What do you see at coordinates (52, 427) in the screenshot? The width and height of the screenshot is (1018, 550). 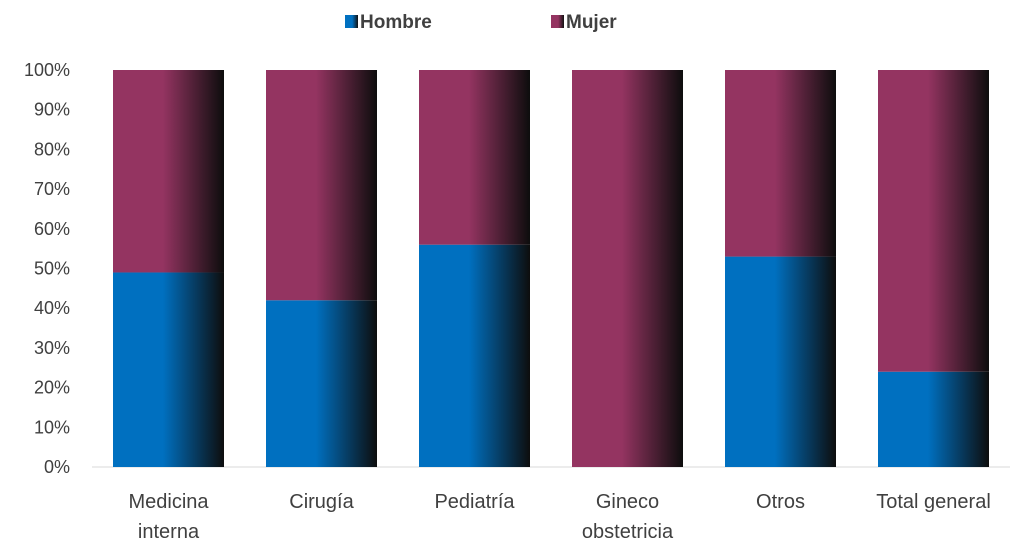 I see `y-tick-label: 10%` at bounding box center [52, 427].